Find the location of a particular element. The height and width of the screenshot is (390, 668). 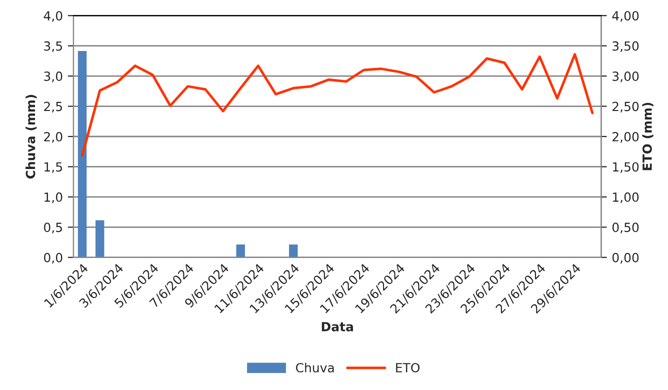

y-tick-label: 0,0 is located at coordinates (53, 258).